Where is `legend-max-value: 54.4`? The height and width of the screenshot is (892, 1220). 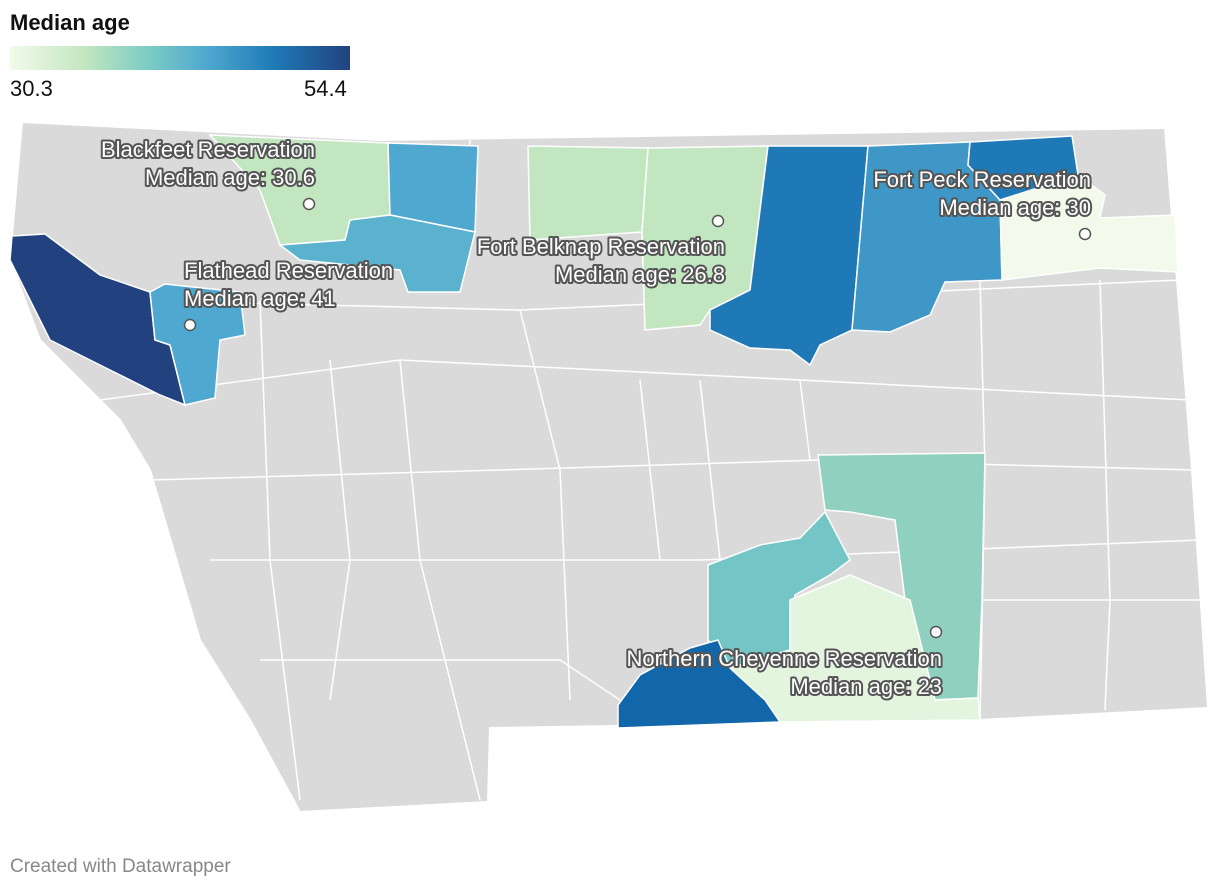 legend-max-value: 54.4 is located at coordinates (325, 88).